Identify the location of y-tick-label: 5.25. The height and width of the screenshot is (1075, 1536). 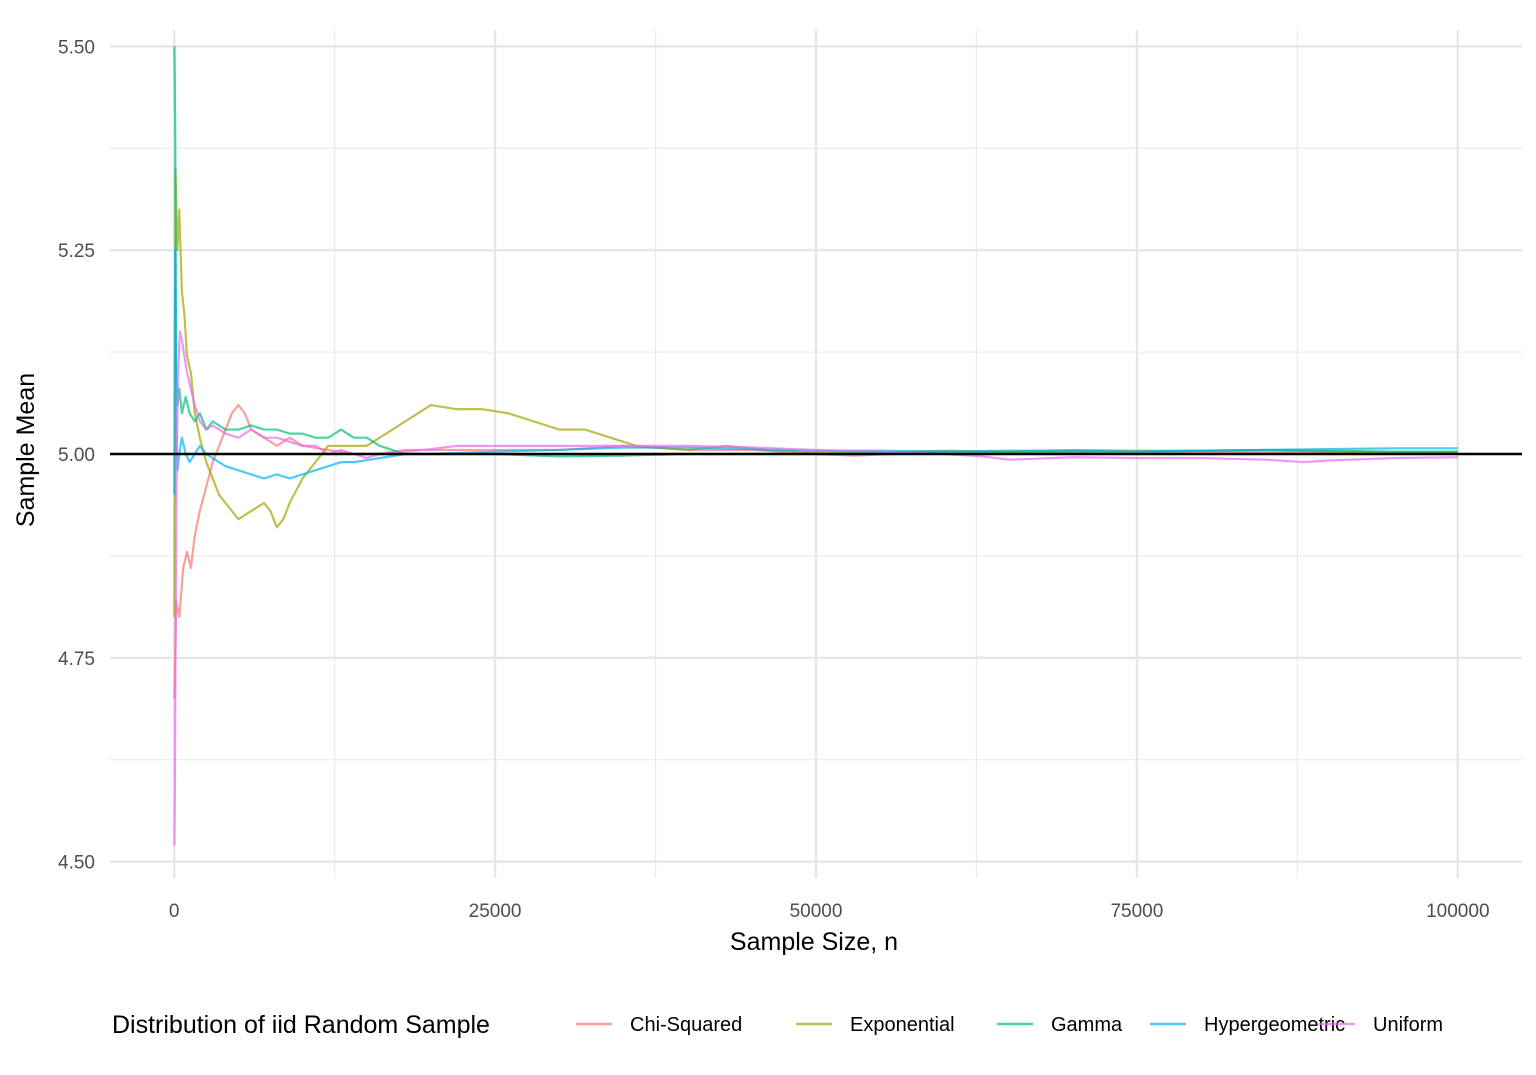
(76, 251).